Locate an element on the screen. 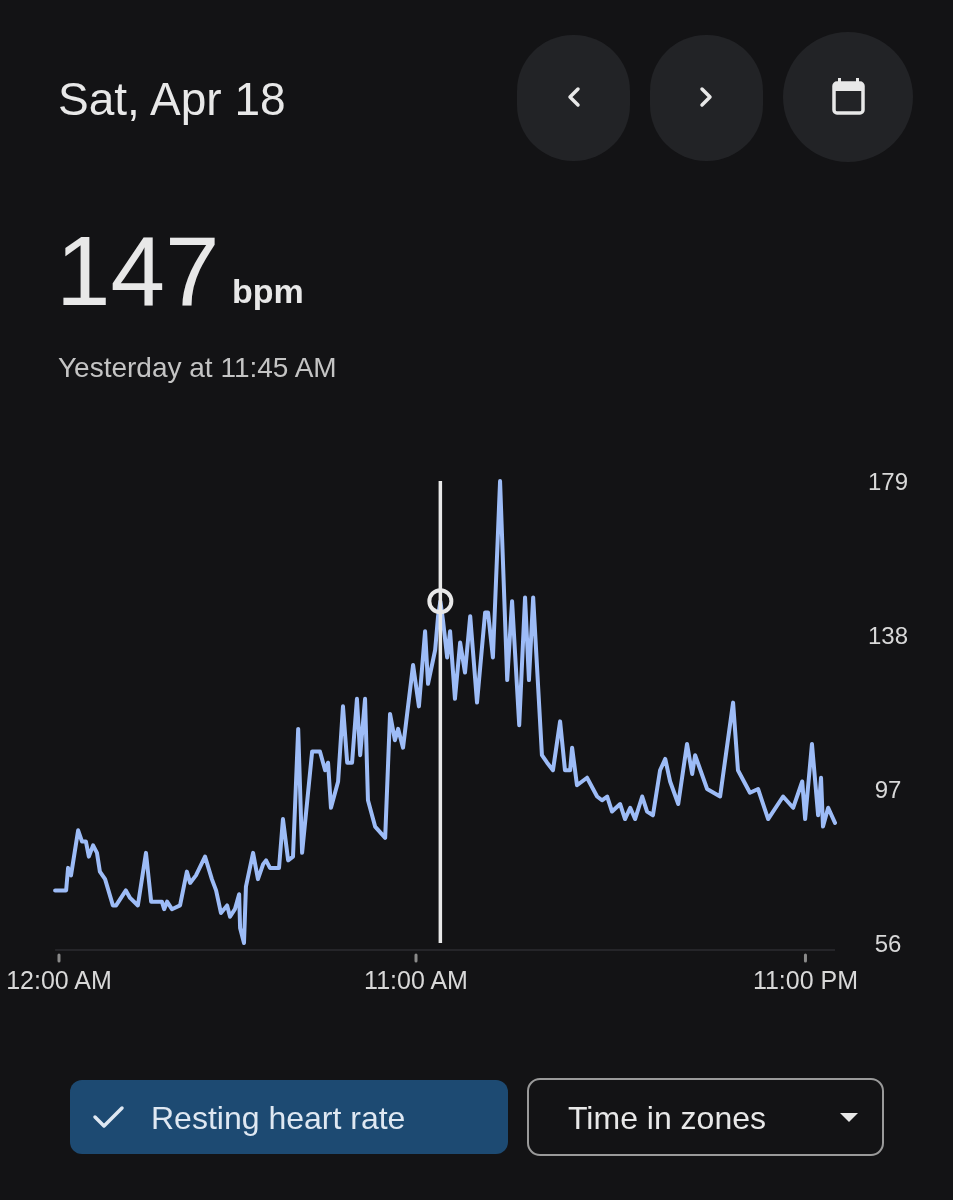  y-tick-label: 138 is located at coordinates (888, 635).